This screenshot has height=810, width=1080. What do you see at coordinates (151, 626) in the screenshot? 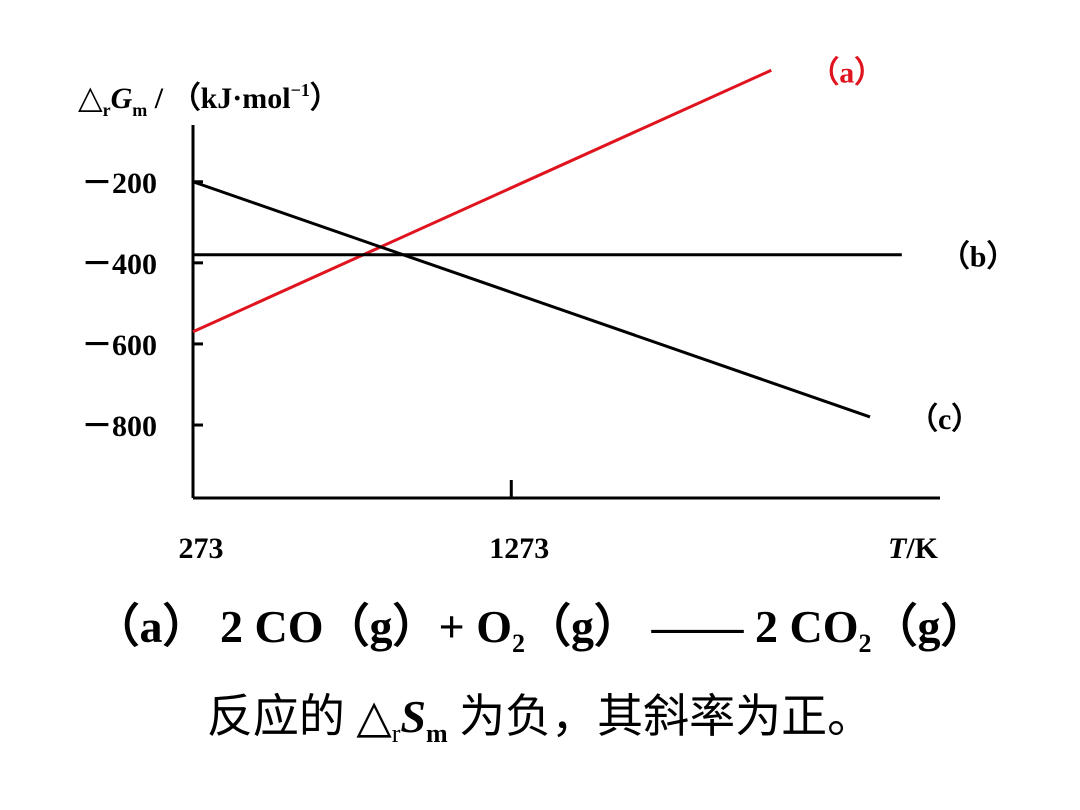
I see `equation-label: （a）` at bounding box center [151, 626].